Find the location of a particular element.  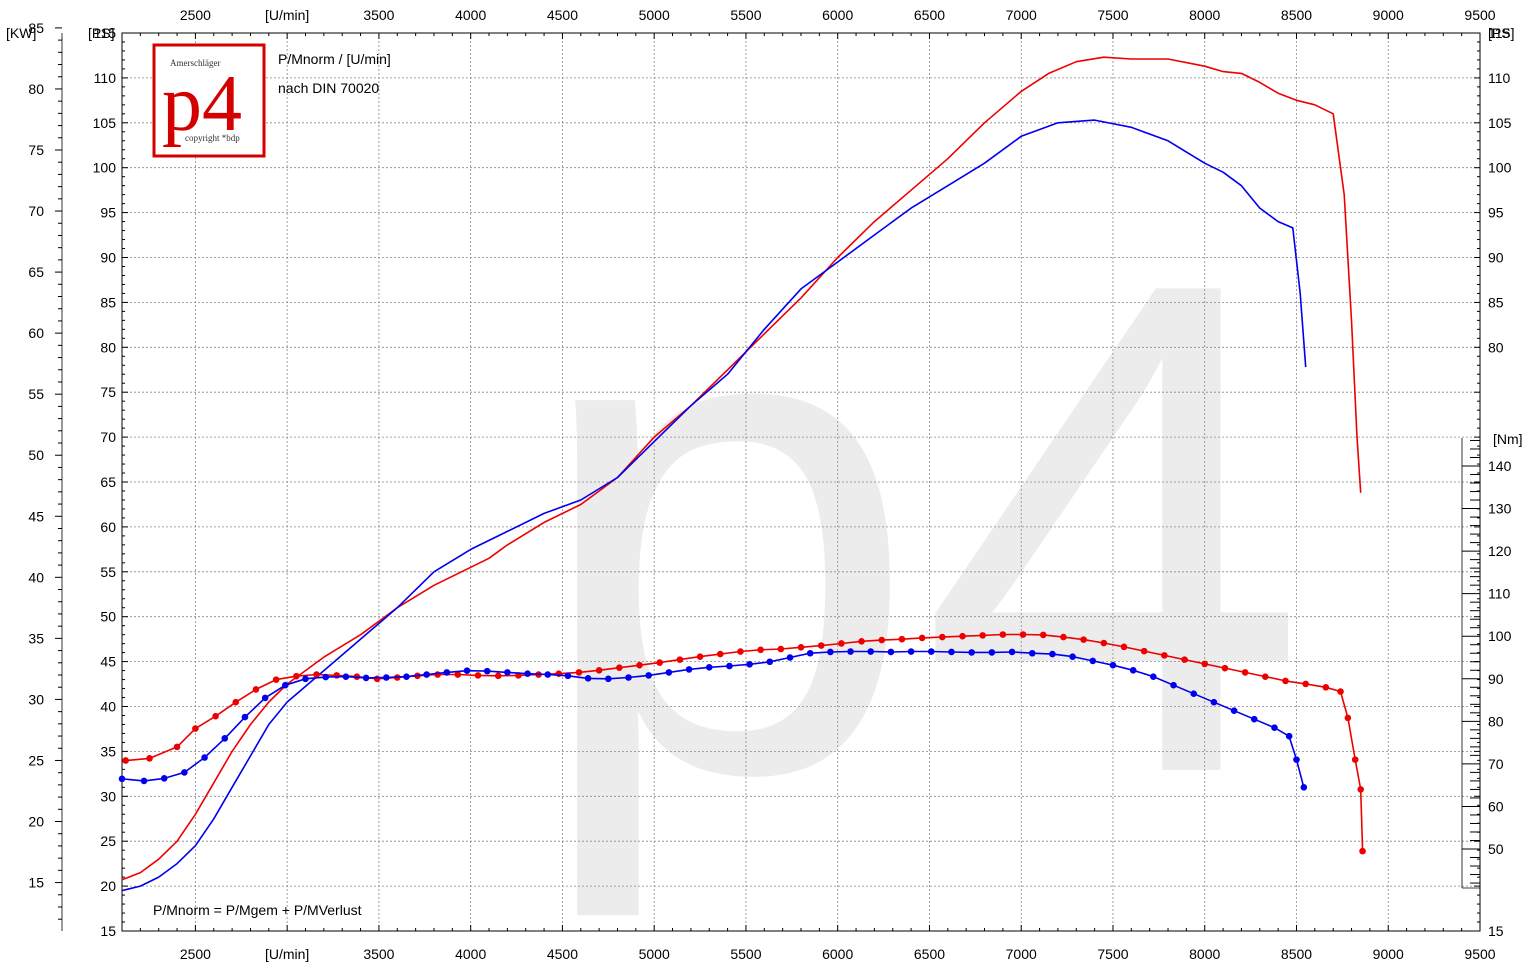

ps-tick-label-left: 45 is located at coordinates (108, 662).